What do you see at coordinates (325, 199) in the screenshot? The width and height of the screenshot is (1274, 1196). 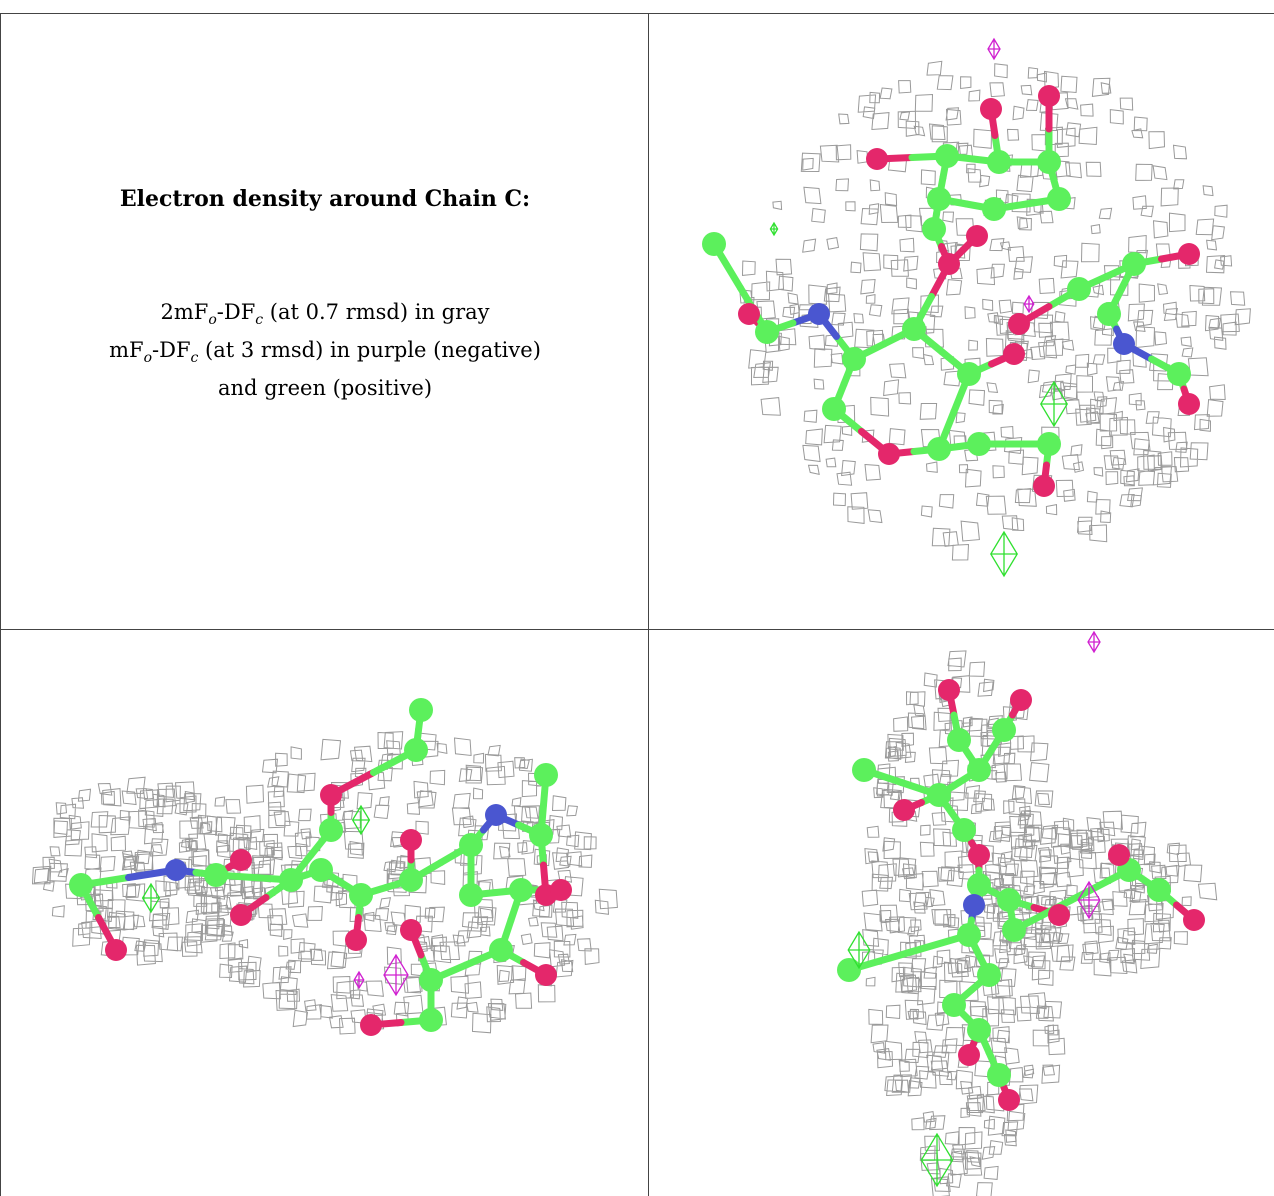 I see `caption-title: Electron density around Chain C:` at bounding box center [325, 199].